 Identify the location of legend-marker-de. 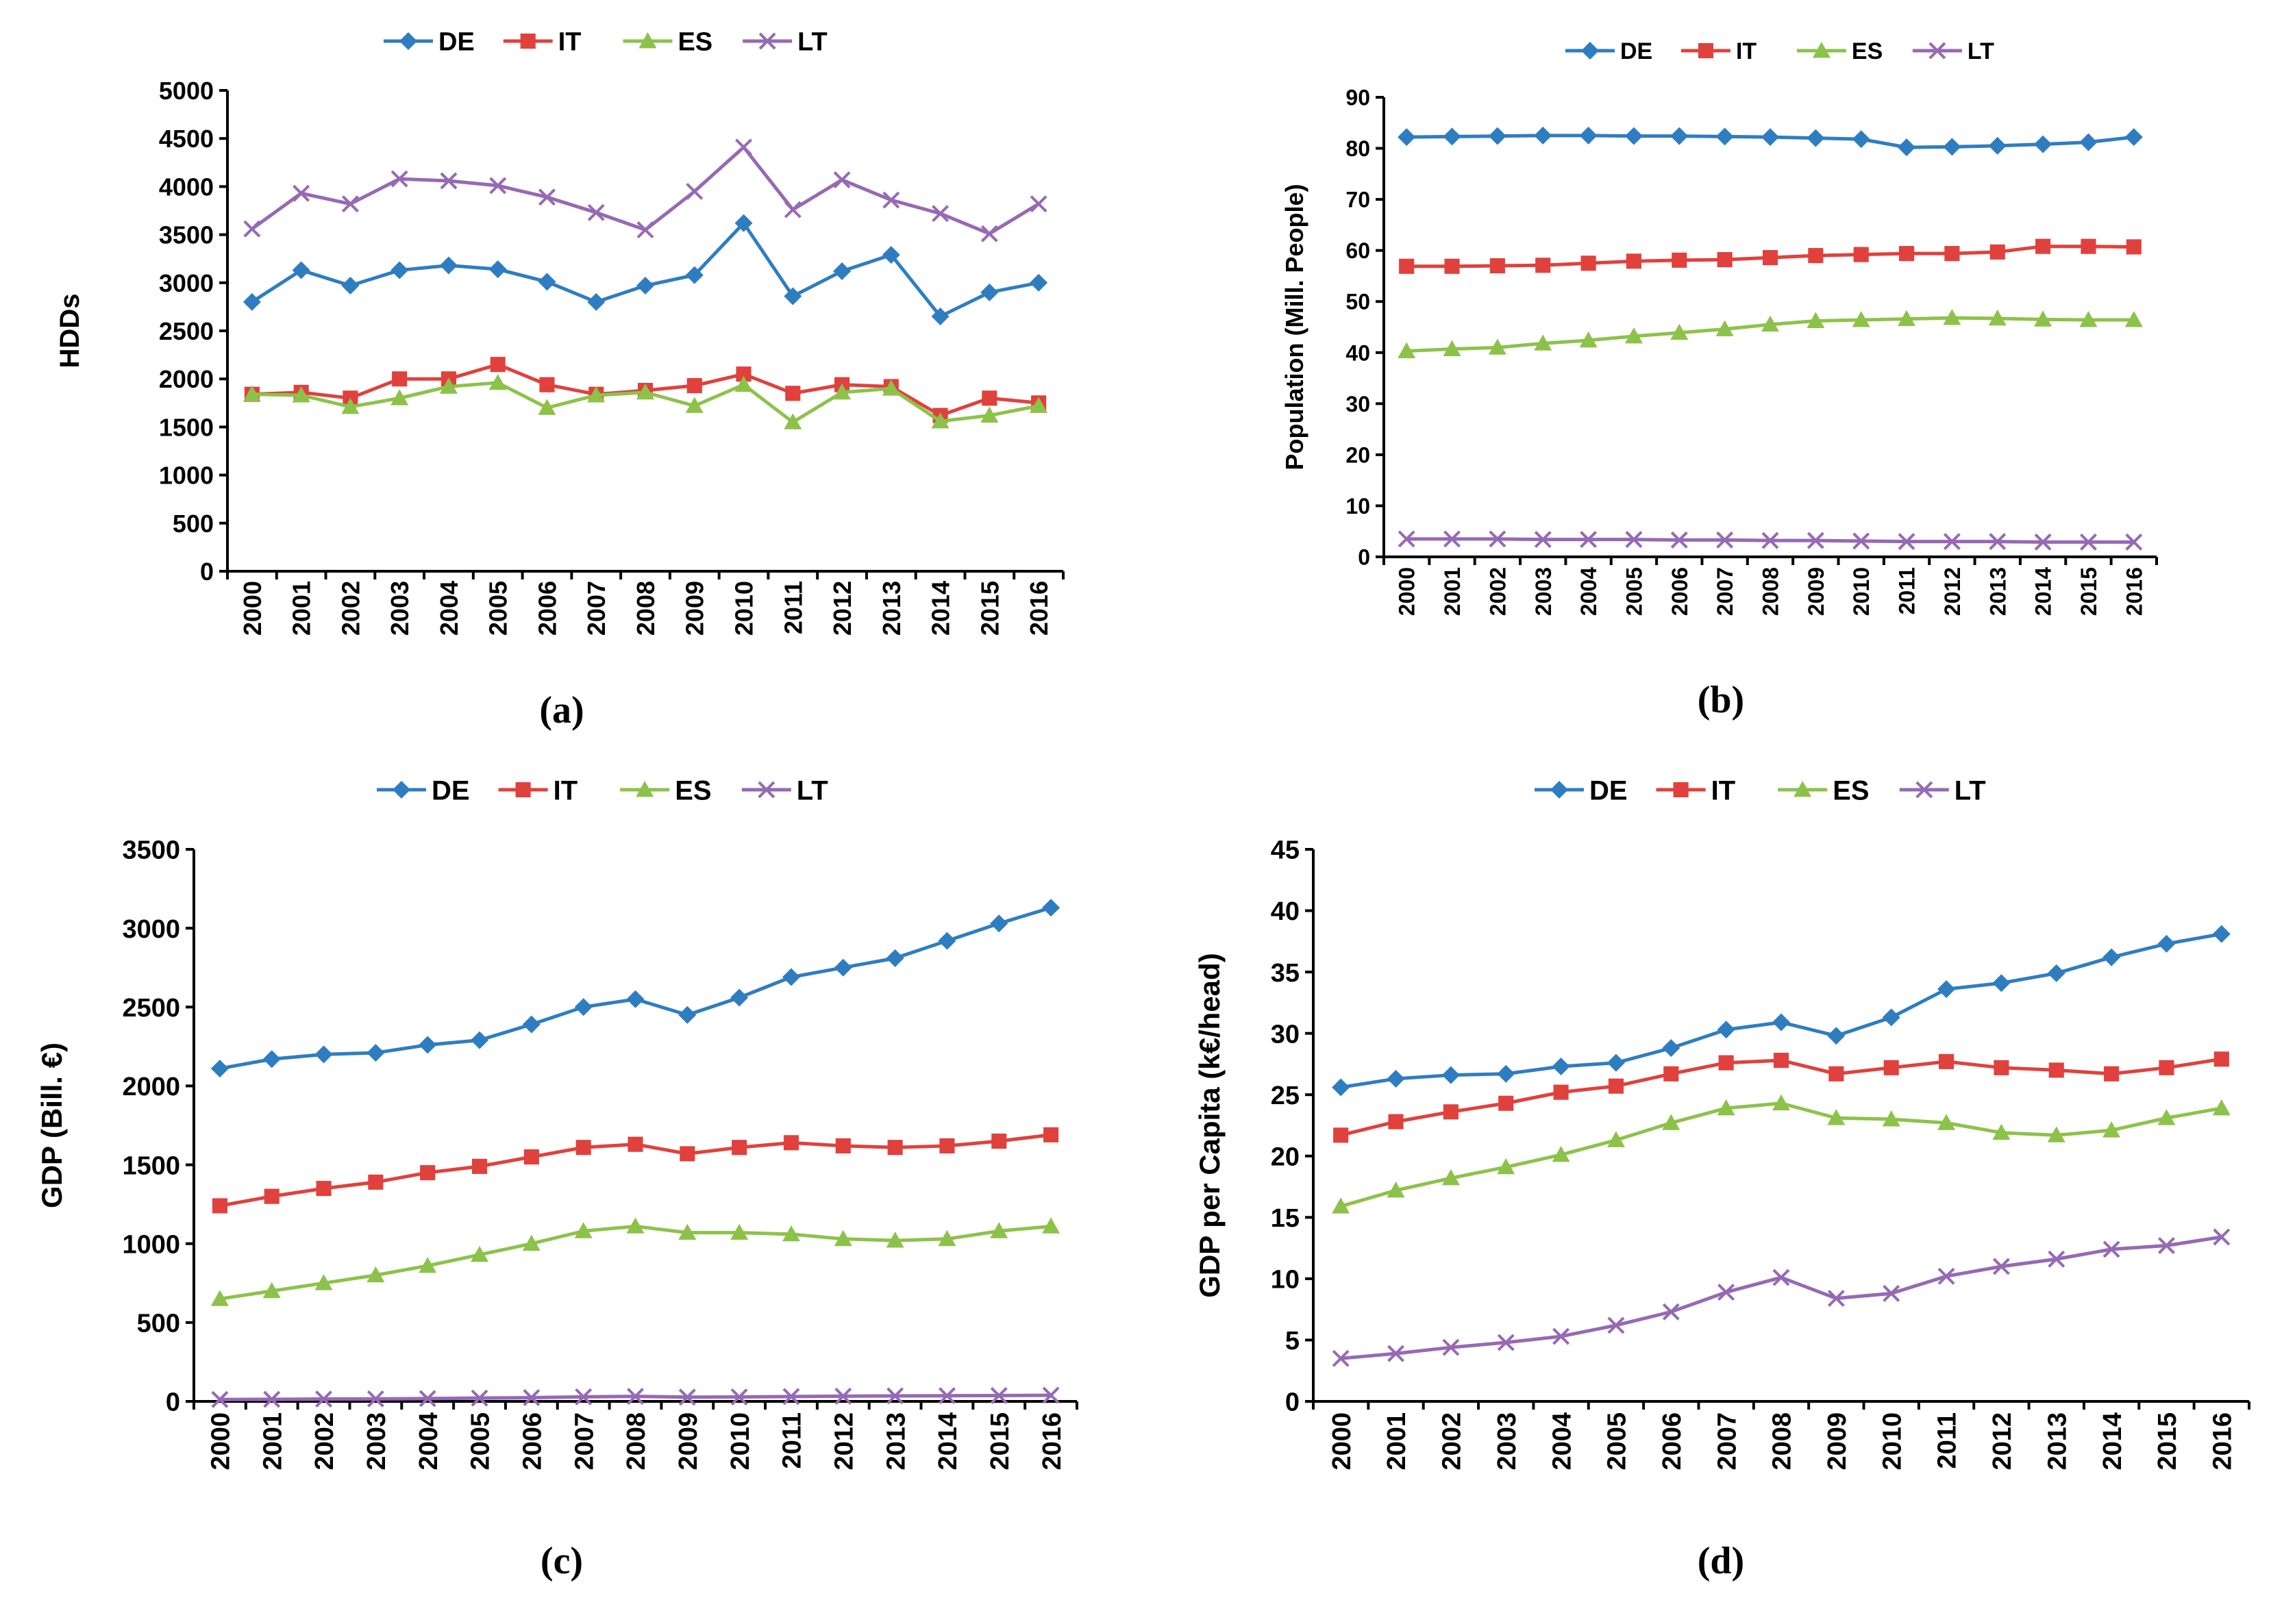
(402, 790).